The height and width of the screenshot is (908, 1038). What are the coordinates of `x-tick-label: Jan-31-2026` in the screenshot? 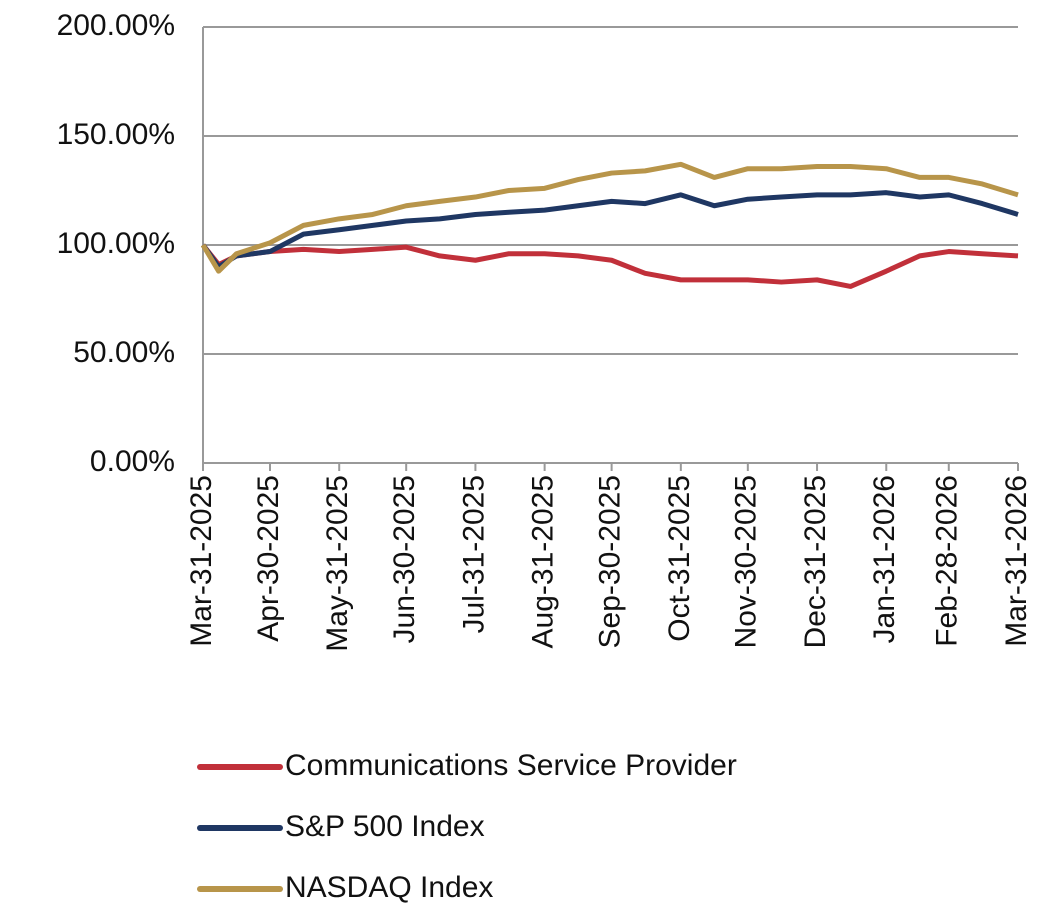 It's located at (884, 559).